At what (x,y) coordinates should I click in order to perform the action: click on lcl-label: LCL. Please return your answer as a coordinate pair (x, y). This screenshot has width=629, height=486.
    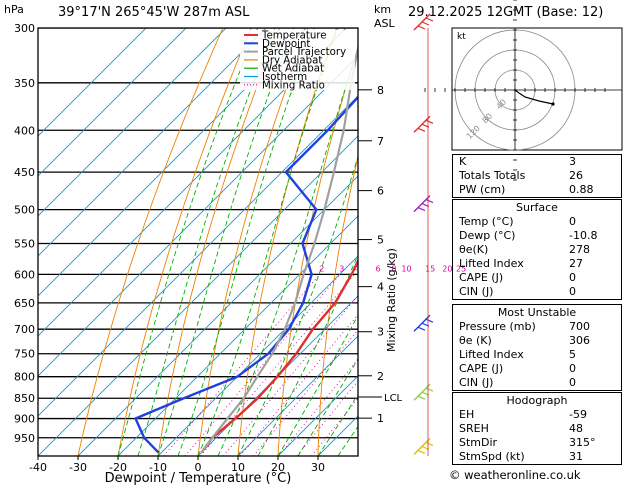
    Looking at the image, I should click on (393, 398).